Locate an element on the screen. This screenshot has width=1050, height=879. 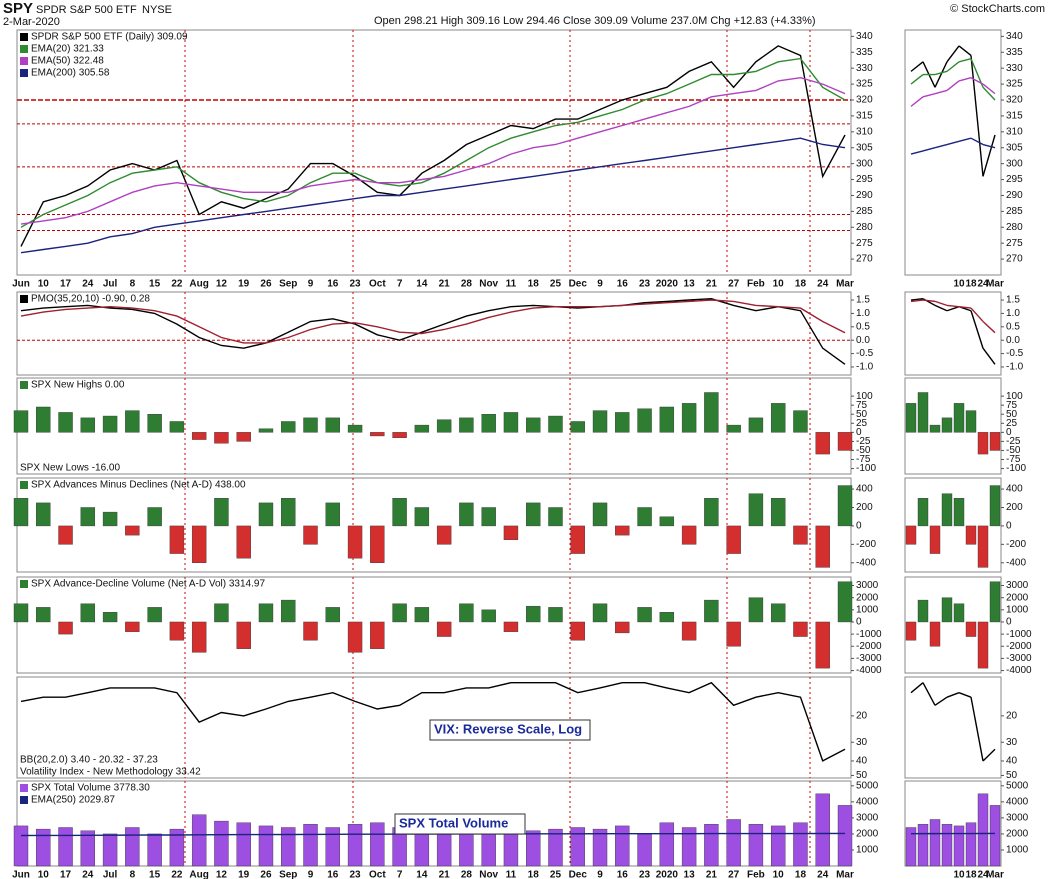
zoom-x-tick-label: 24 is located at coordinates (983, 284).